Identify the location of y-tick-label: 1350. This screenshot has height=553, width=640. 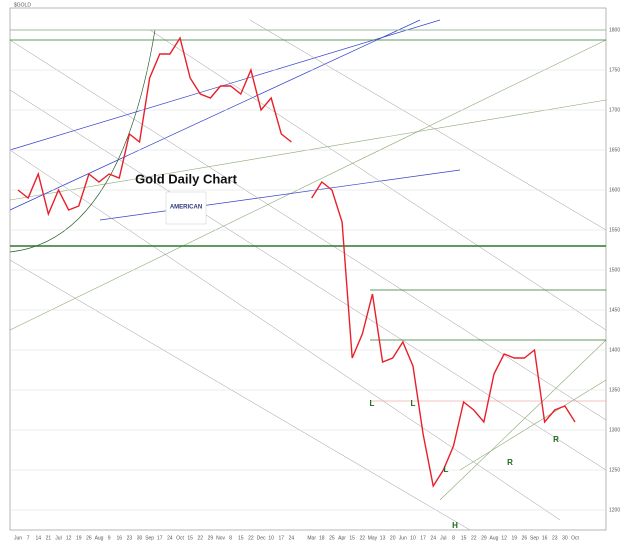
(614, 390).